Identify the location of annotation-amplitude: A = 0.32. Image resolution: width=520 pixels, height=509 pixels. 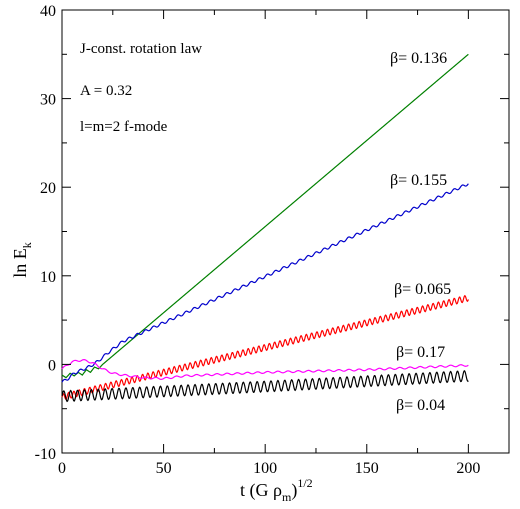
(106, 91).